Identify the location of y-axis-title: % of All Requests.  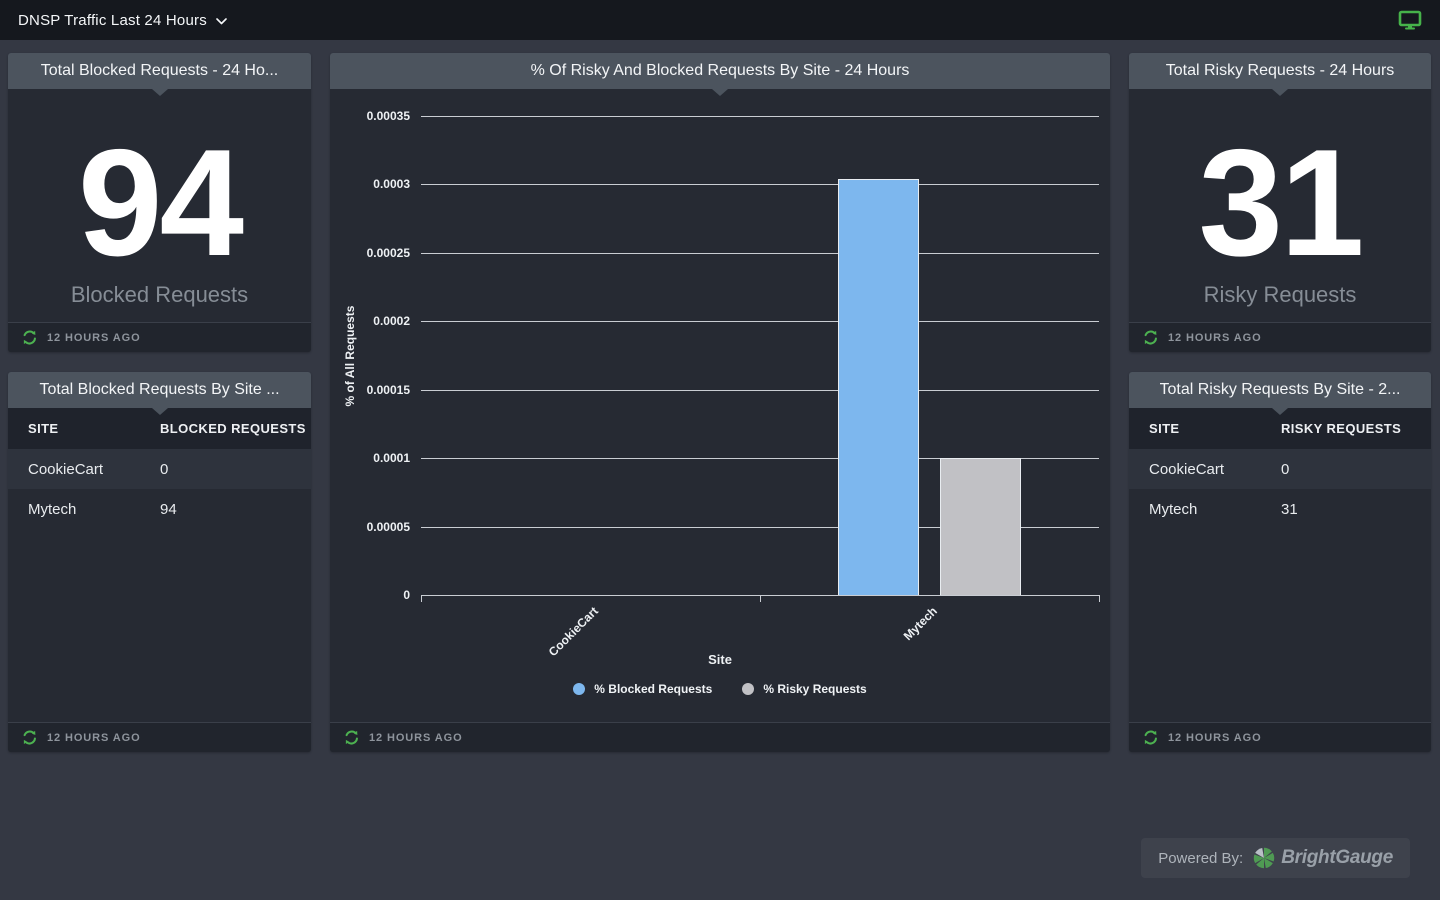
(350, 355).